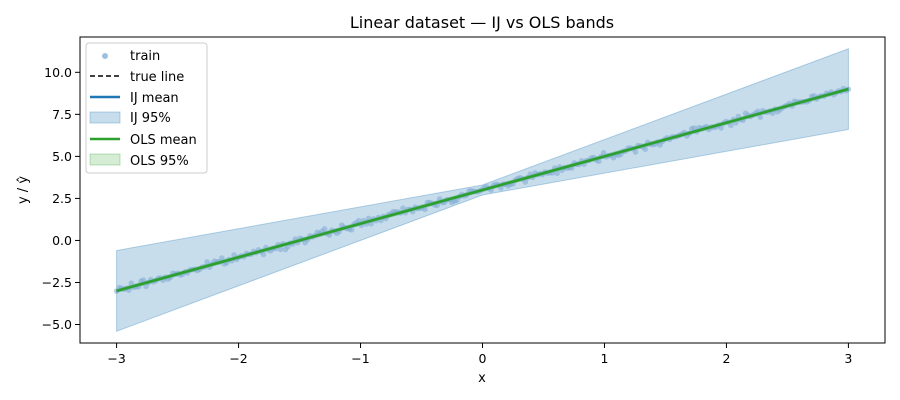 This screenshot has height=400, width=900. Describe the element at coordinates (58, 72) in the screenshot. I see `y-tick-label: 10.0` at that location.